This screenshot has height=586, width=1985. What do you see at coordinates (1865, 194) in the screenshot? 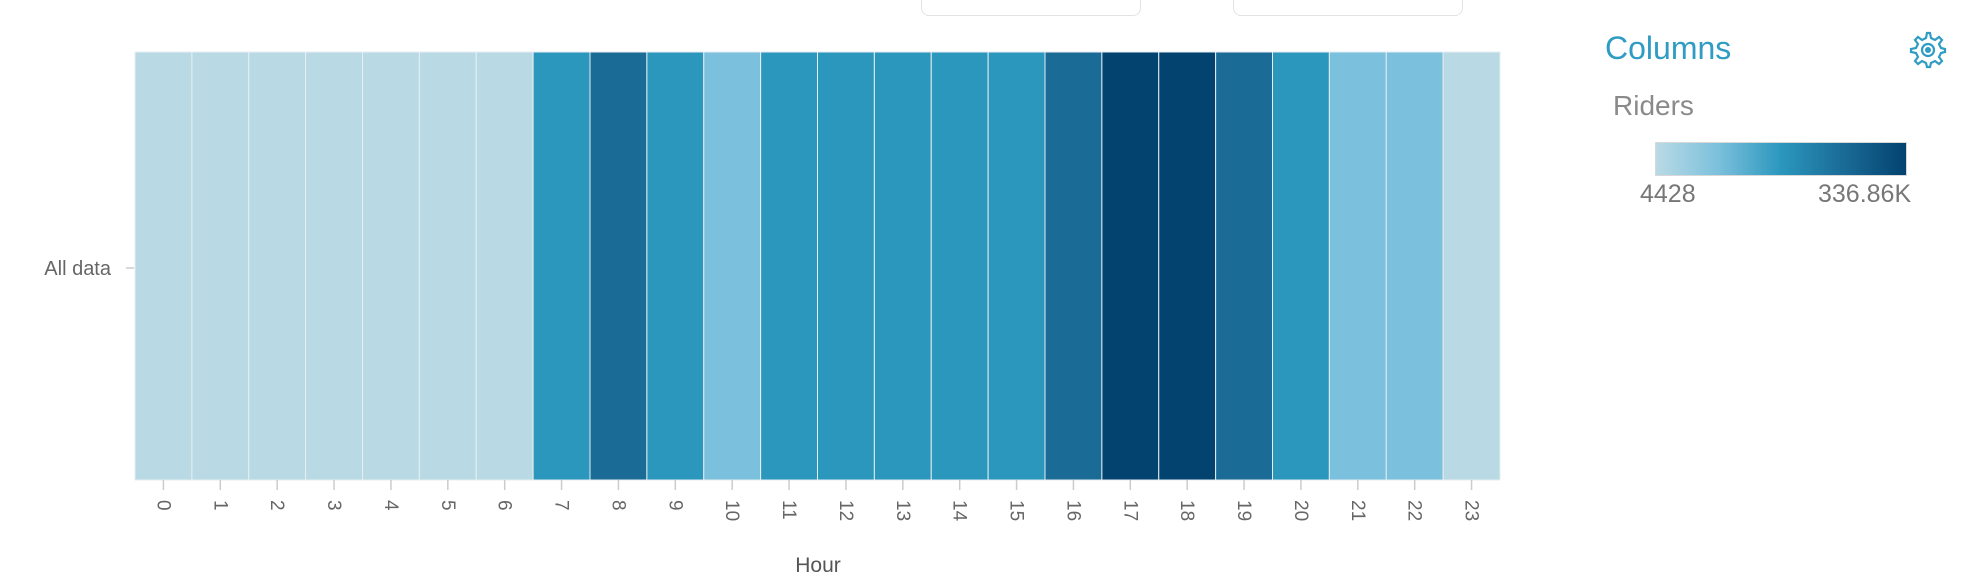
I see `legend-max-label: 336.86K` at bounding box center [1865, 194].